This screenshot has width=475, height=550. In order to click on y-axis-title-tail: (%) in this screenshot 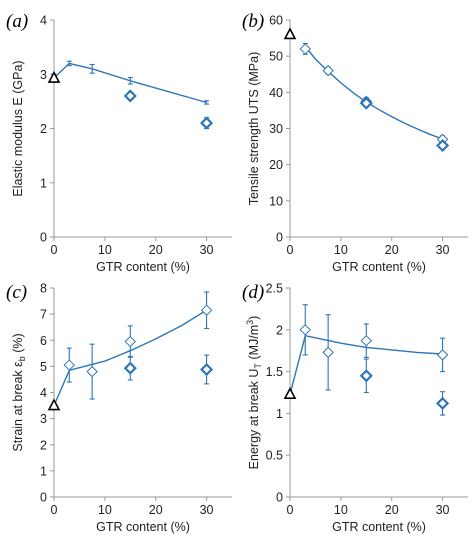, I will do `click(18, 344)`.